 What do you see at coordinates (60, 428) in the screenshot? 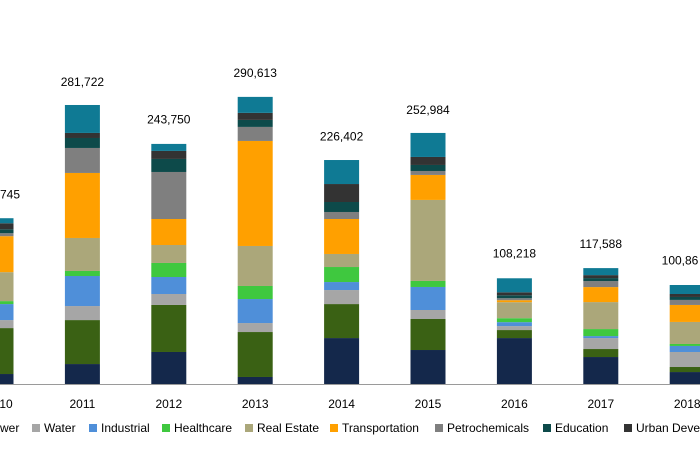
I see `legend-label: Water` at bounding box center [60, 428].